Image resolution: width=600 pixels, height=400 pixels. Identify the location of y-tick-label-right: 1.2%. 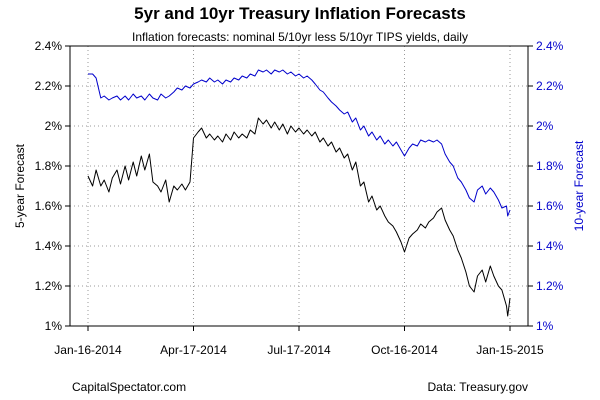
(550, 286).